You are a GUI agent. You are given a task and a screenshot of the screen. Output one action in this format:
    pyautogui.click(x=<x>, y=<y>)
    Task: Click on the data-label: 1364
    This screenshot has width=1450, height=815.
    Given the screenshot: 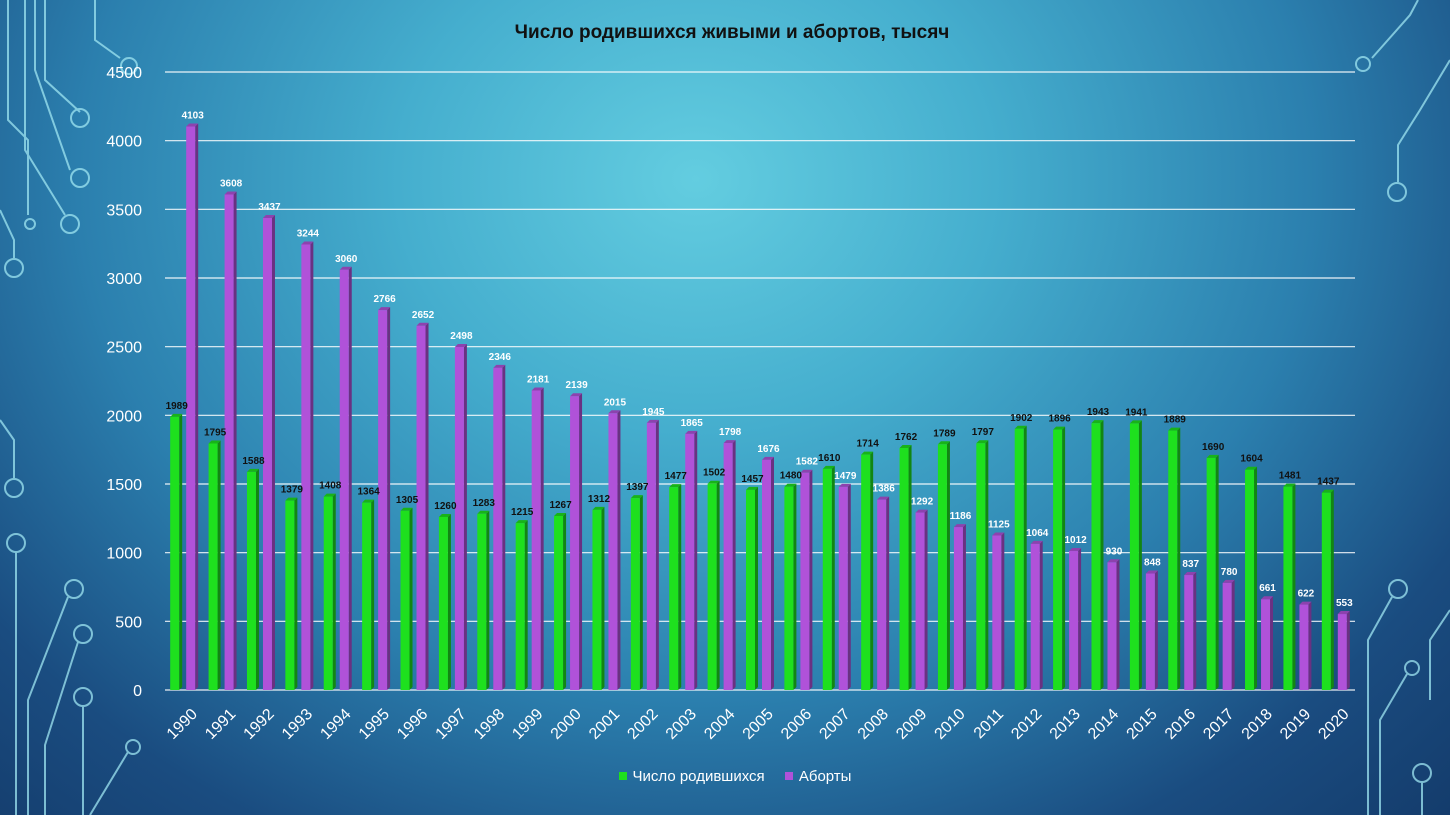 What is the action you would take?
    pyautogui.click(x=369, y=492)
    